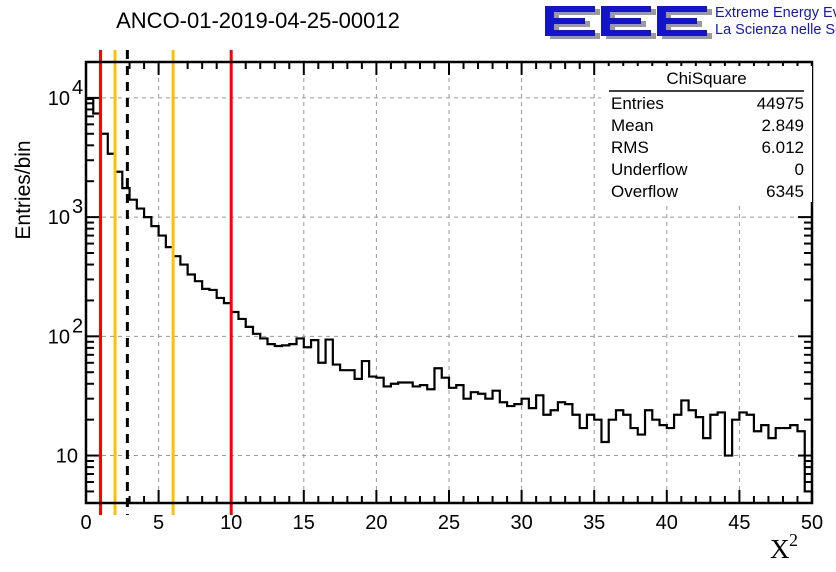 The height and width of the screenshot is (572, 836). What do you see at coordinates (304, 523) in the screenshot?
I see `x-tick-label: 15` at bounding box center [304, 523].